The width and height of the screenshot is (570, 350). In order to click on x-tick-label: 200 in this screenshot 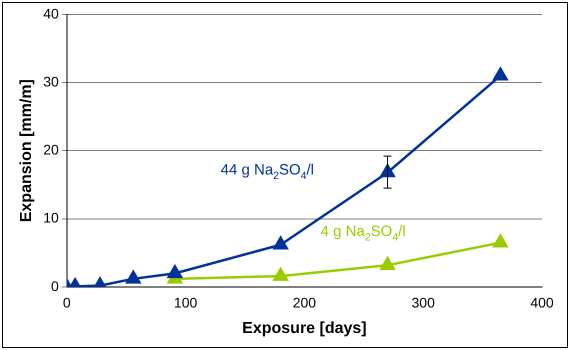, I will do `click(304, 302)`.